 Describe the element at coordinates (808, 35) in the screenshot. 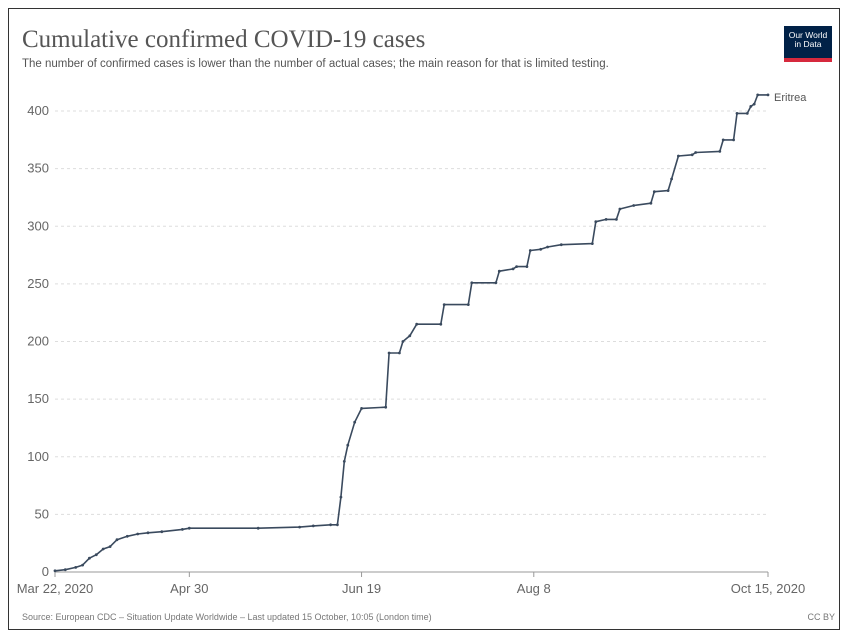

I see `logo-line1: Our World` at that location.